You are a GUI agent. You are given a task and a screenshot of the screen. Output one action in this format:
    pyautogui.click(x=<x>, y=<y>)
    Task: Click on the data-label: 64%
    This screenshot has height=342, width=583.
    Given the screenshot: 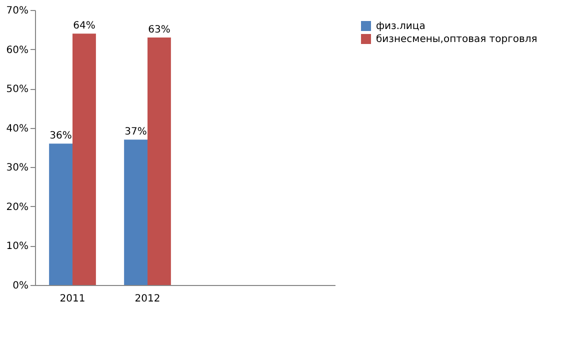 What is the action you would take?
    pyautogui.click(x=84, y=26)
    